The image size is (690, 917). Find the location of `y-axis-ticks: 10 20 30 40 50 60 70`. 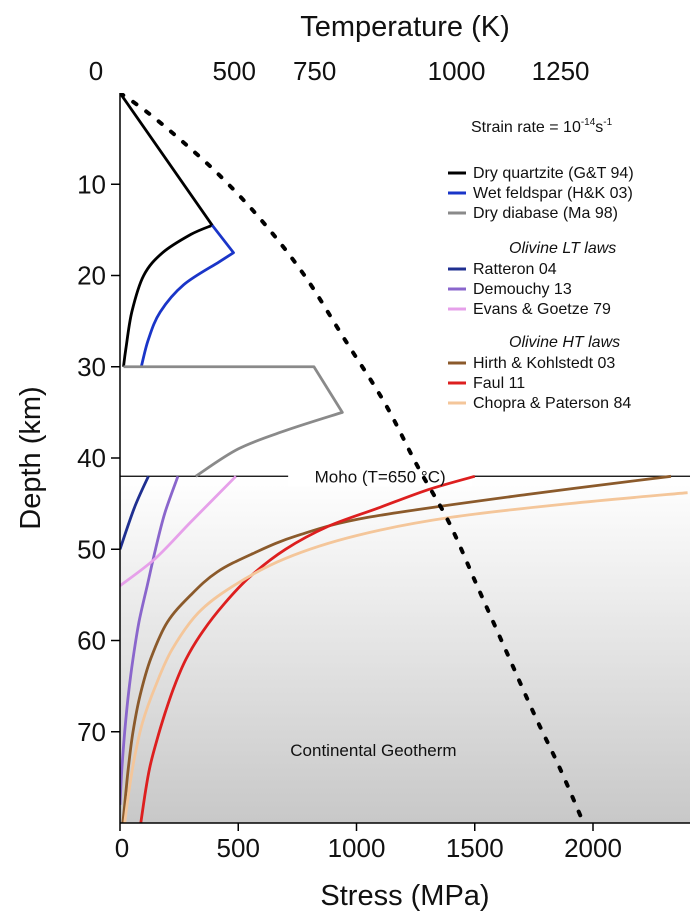

y-axis-ticks: 10 20 30 40 50 60 70 is located at coordinates (98, 458).